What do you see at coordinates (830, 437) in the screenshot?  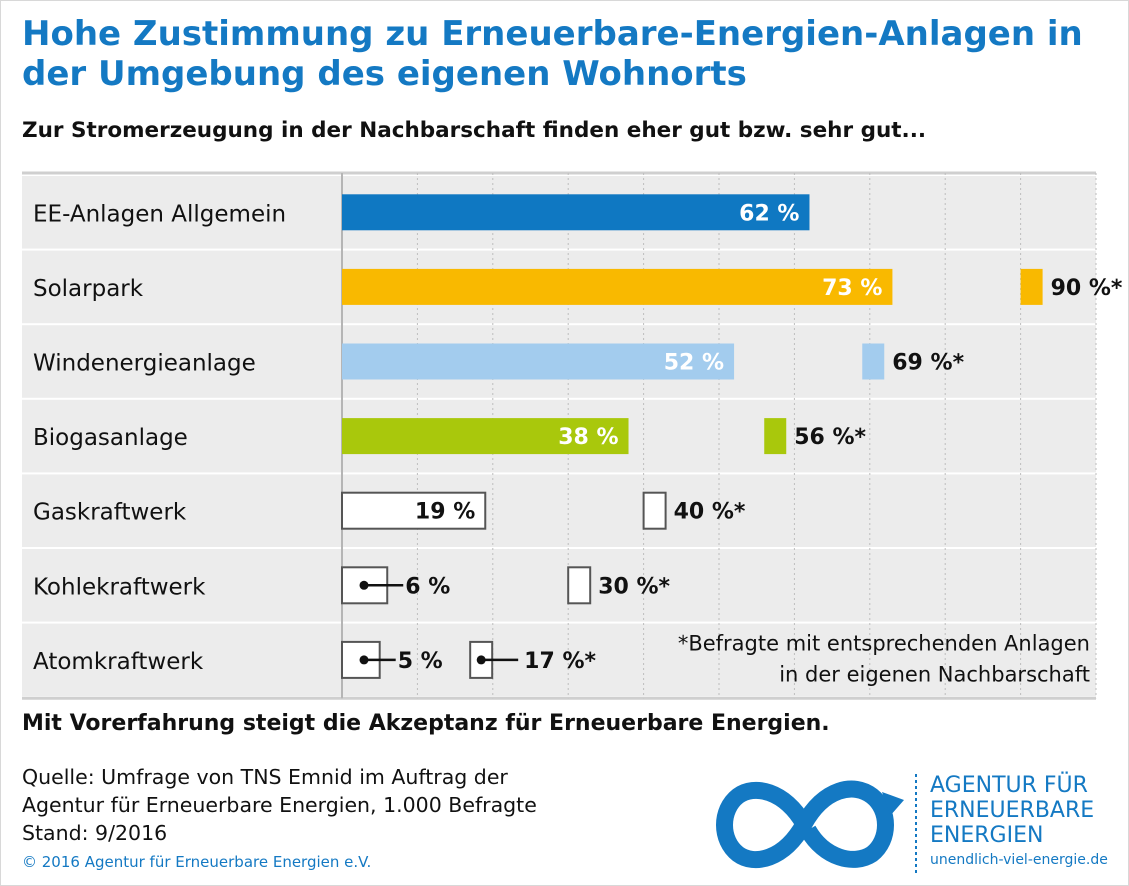 I see `data-label-experienced: 56 %*` at bounding box center [830, 437].